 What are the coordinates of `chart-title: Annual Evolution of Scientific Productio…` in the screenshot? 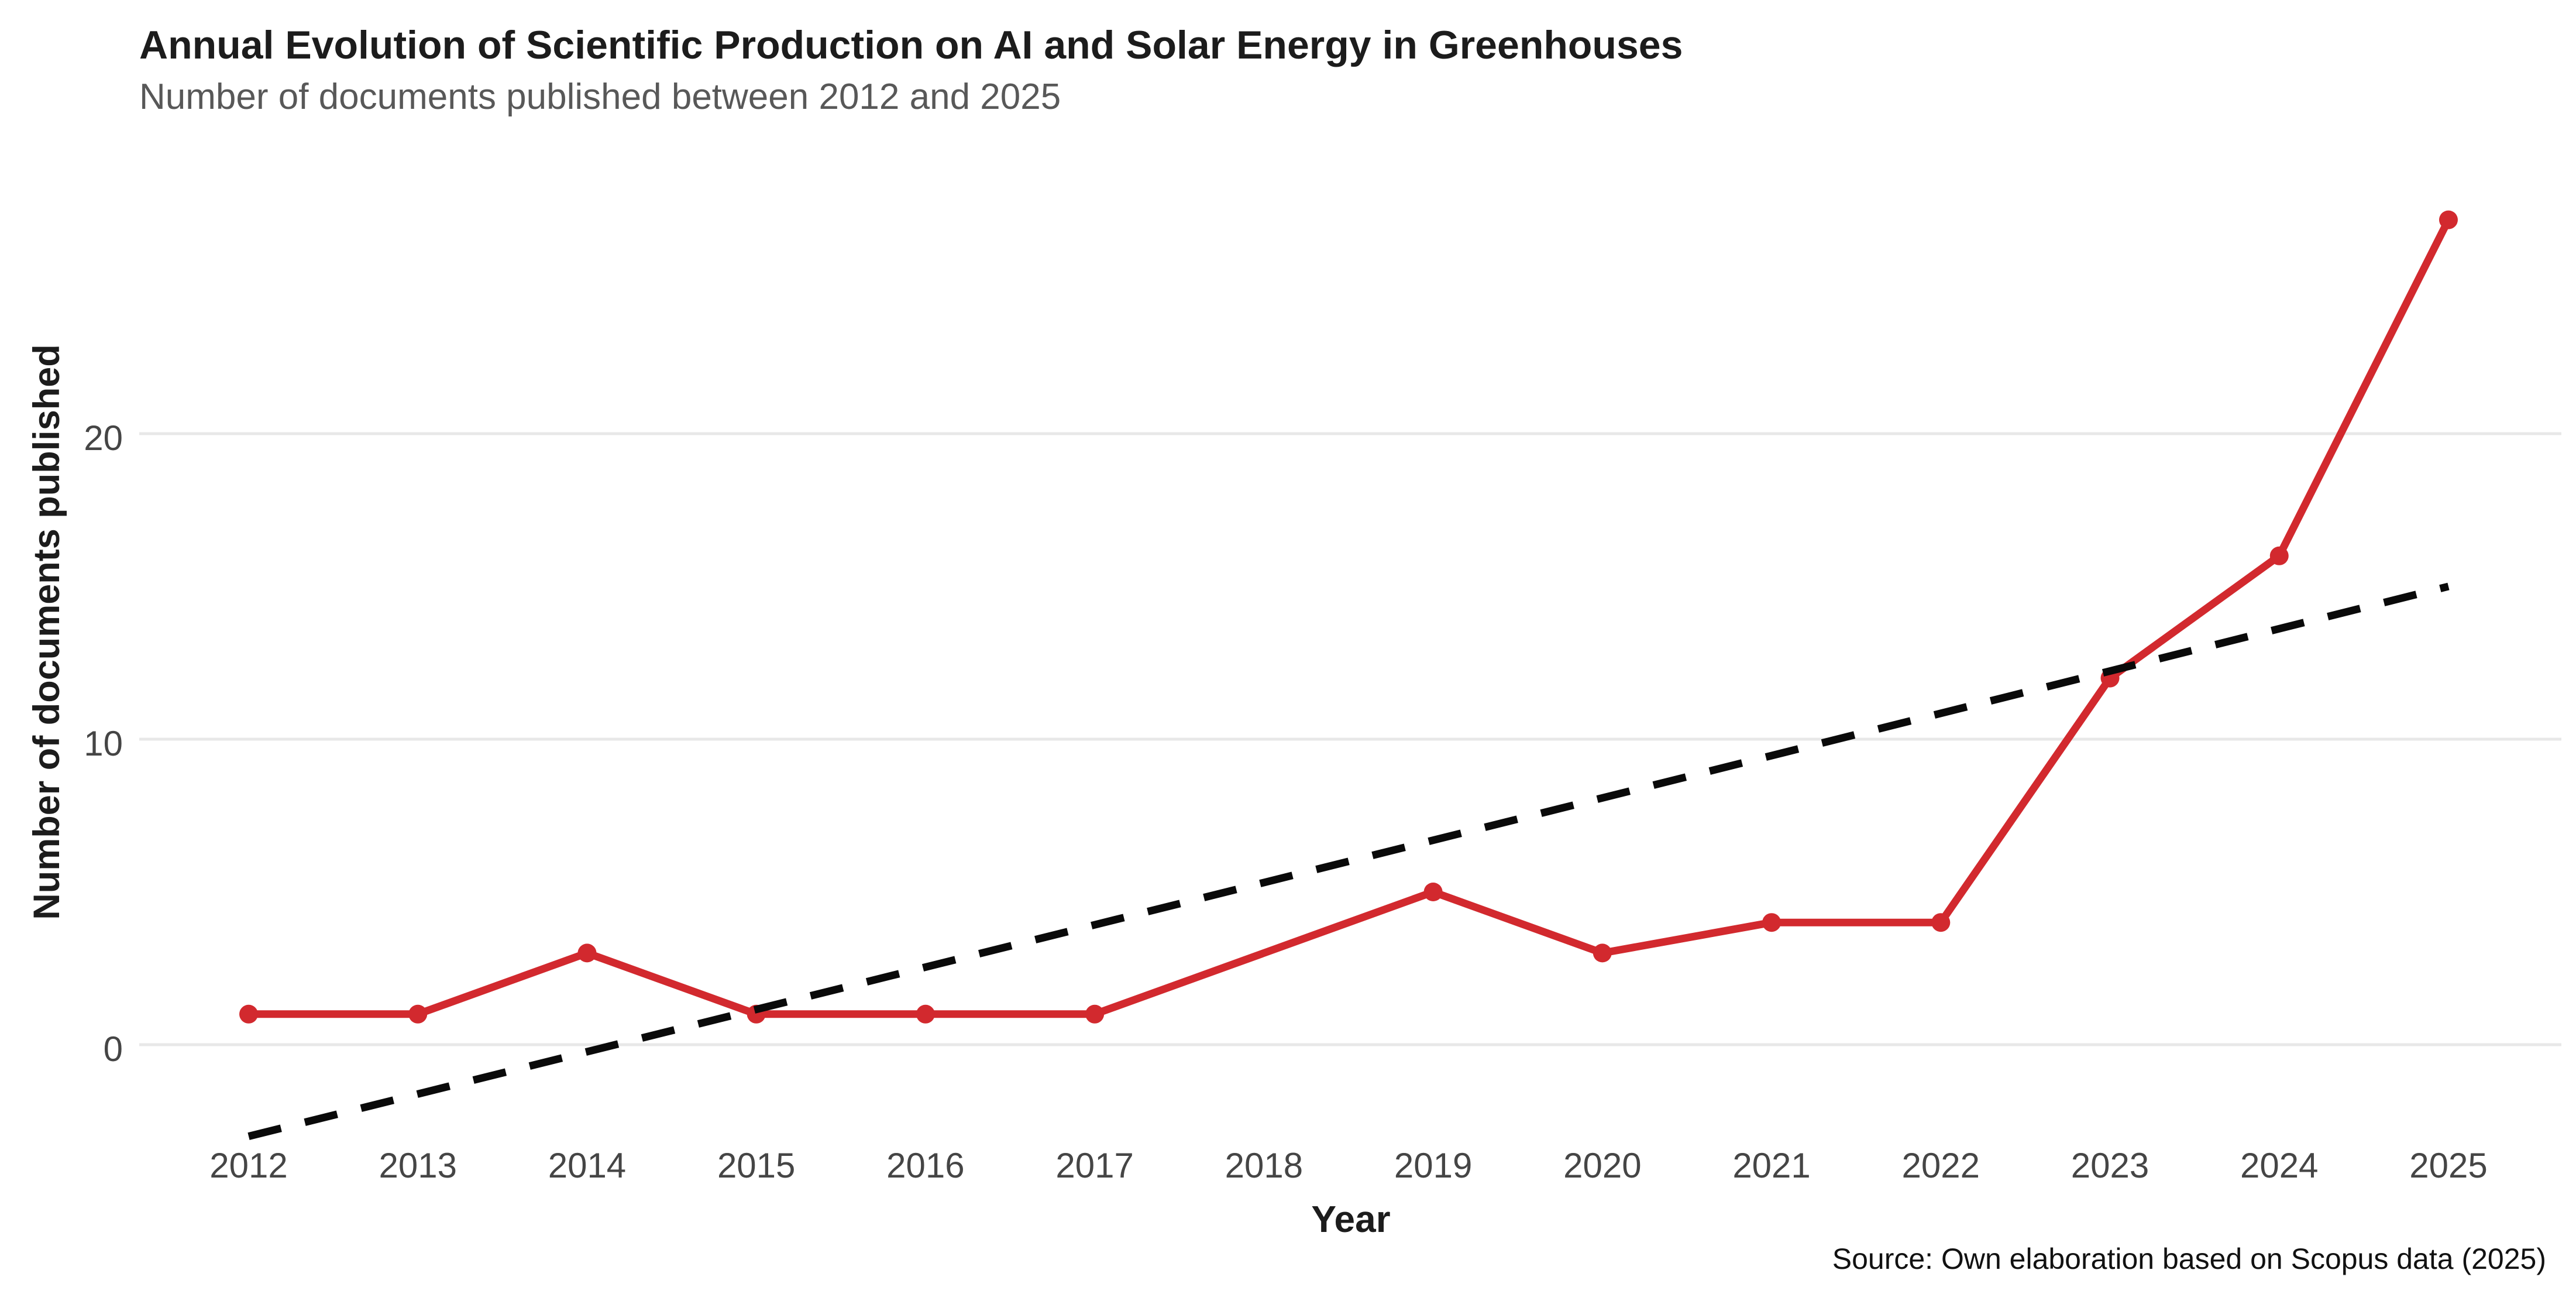 It's located at (911, 45).